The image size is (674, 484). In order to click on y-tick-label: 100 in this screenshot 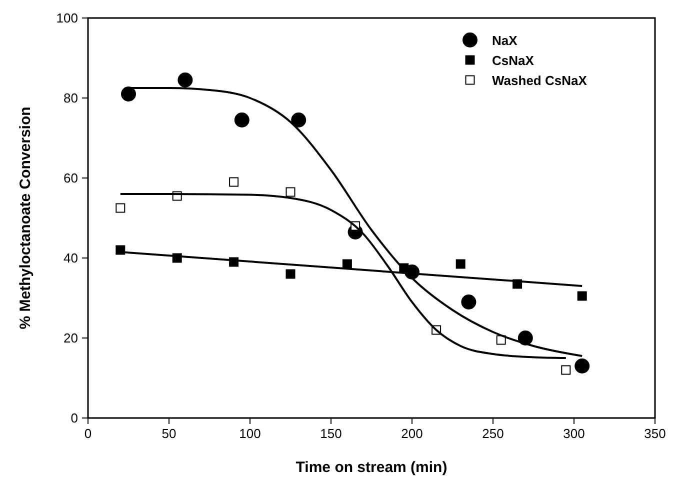, I will do `click(67, 18)`.